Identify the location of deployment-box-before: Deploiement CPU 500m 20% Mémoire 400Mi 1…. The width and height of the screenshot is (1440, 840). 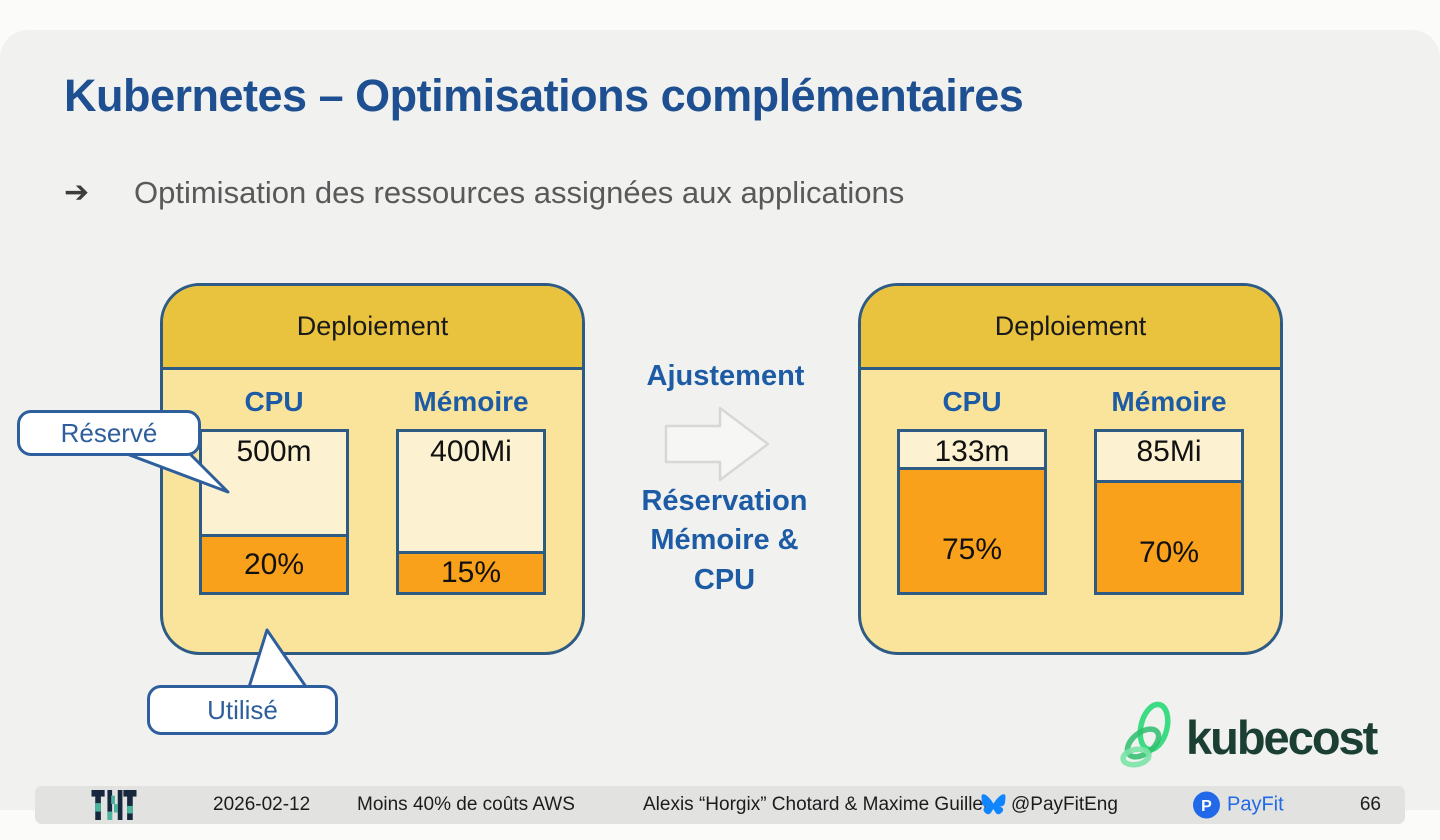
(372, 469).